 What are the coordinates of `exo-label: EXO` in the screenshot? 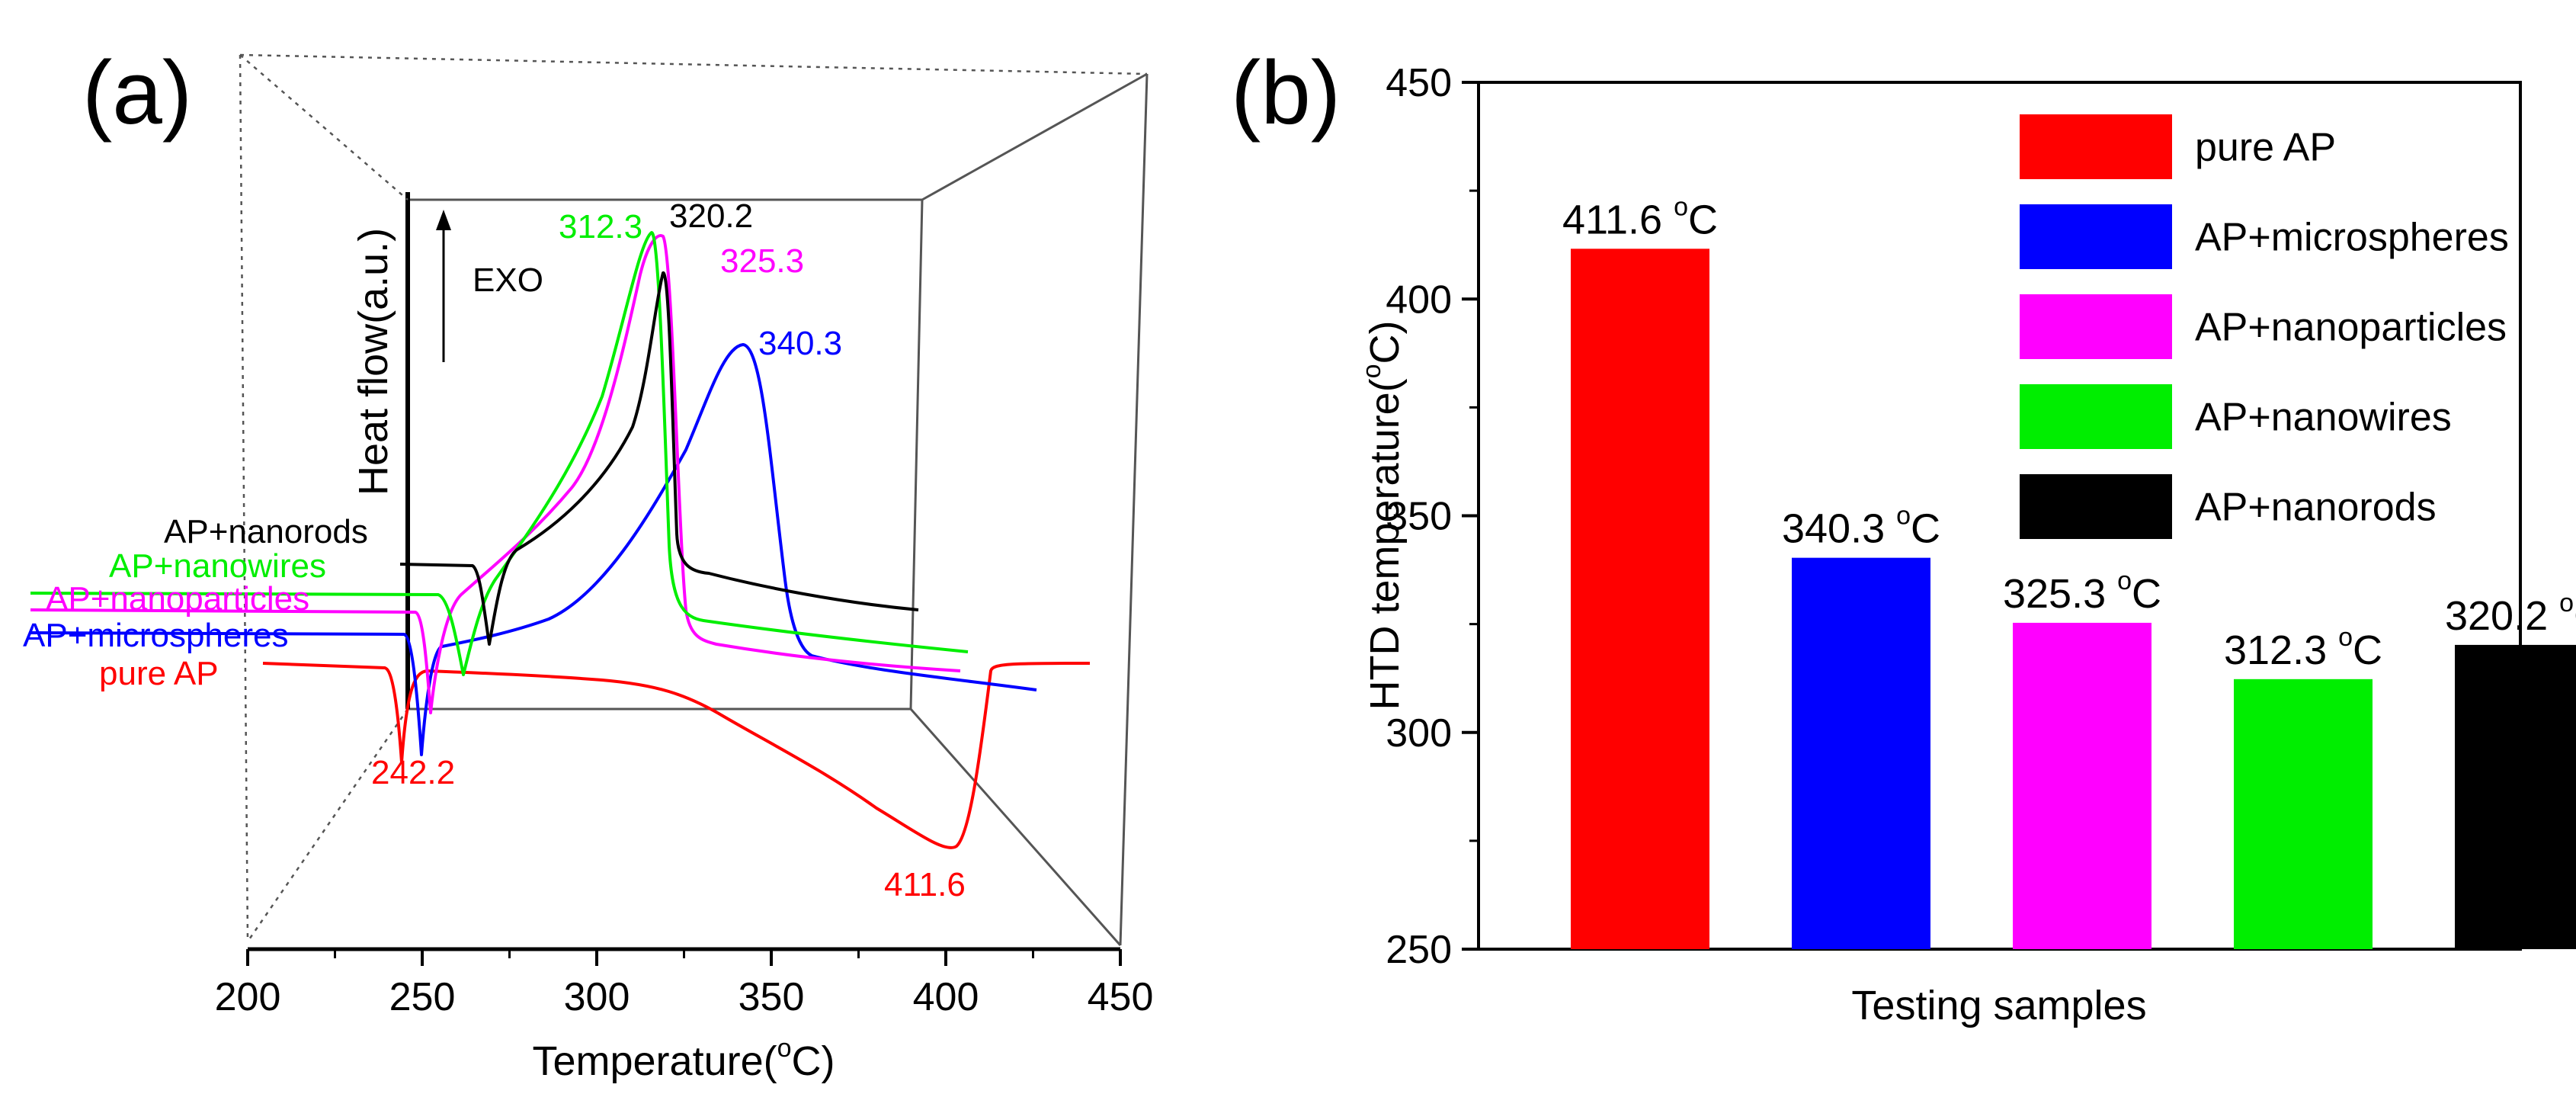 It's located at (508, 280).